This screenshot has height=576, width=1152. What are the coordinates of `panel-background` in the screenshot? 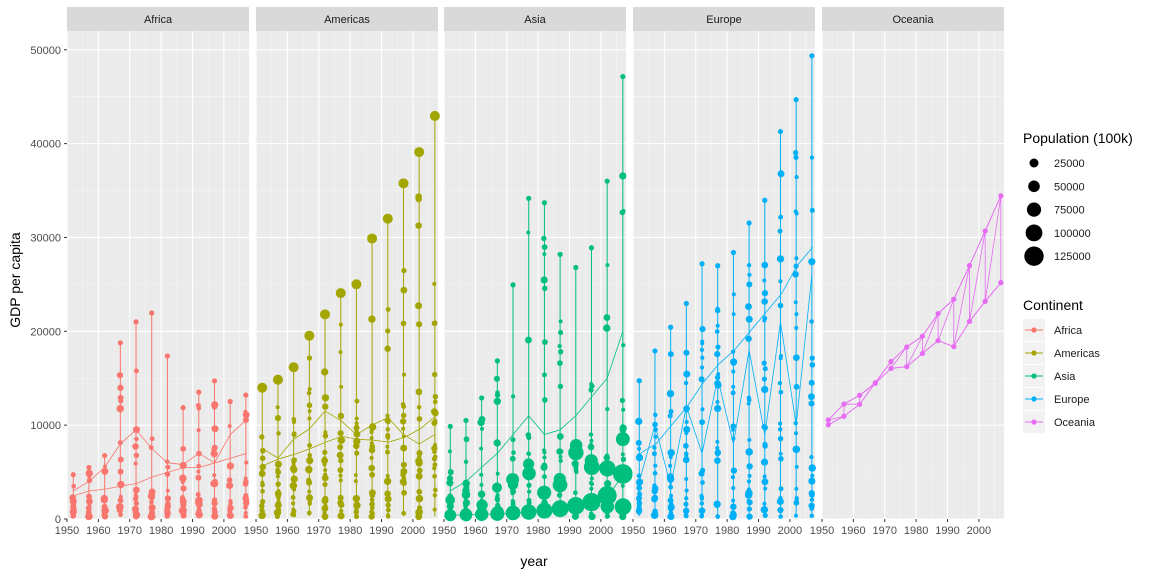 It's located at (535, 275).